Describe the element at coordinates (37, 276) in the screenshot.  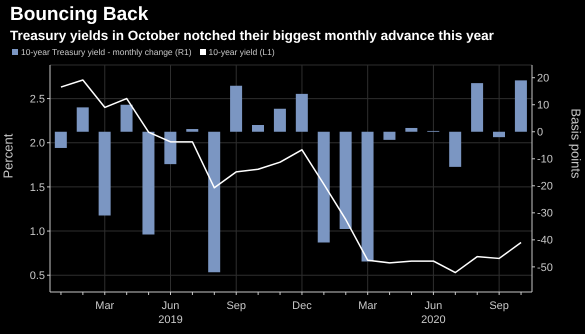
I see `y-tick-label: 0.5` at that location.